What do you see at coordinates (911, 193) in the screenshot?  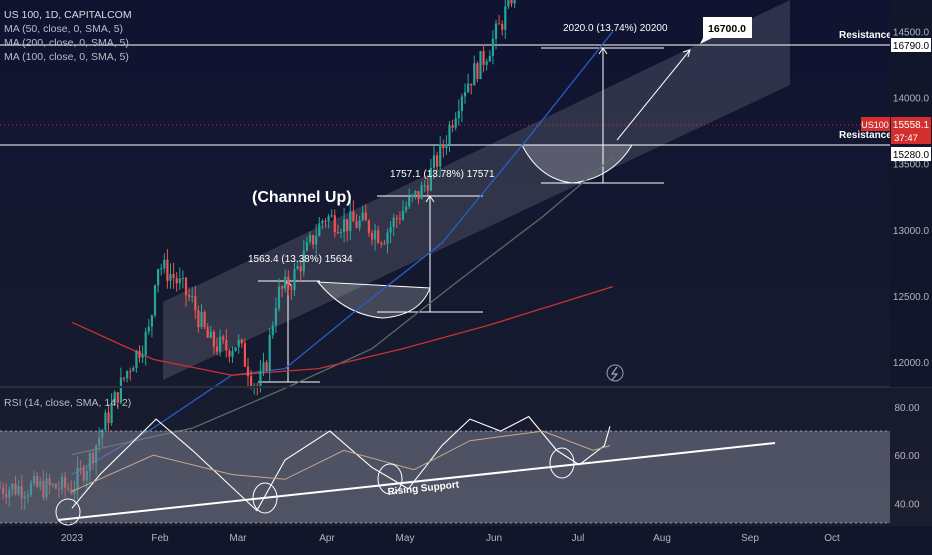 I see `price-axis` at bounding box center [911, 193].